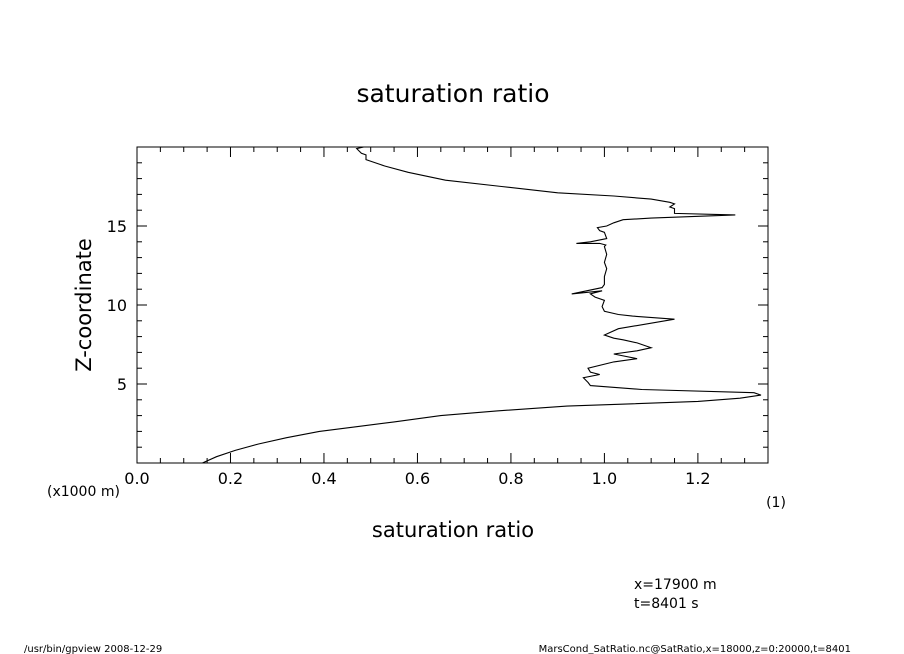 This screenshot has height=654, width=904. Describe the element at coordinates (117, 226) in the screenshot. I see `y-tick-label: 15` at that location.